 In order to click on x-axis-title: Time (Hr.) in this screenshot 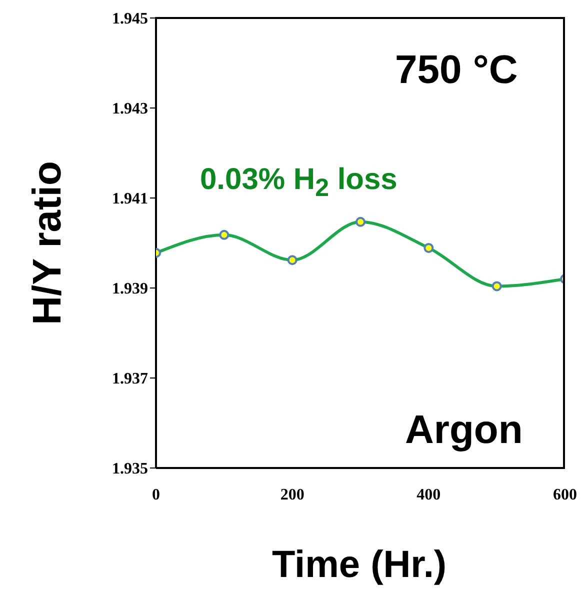, I will do `click(359, 565)`.